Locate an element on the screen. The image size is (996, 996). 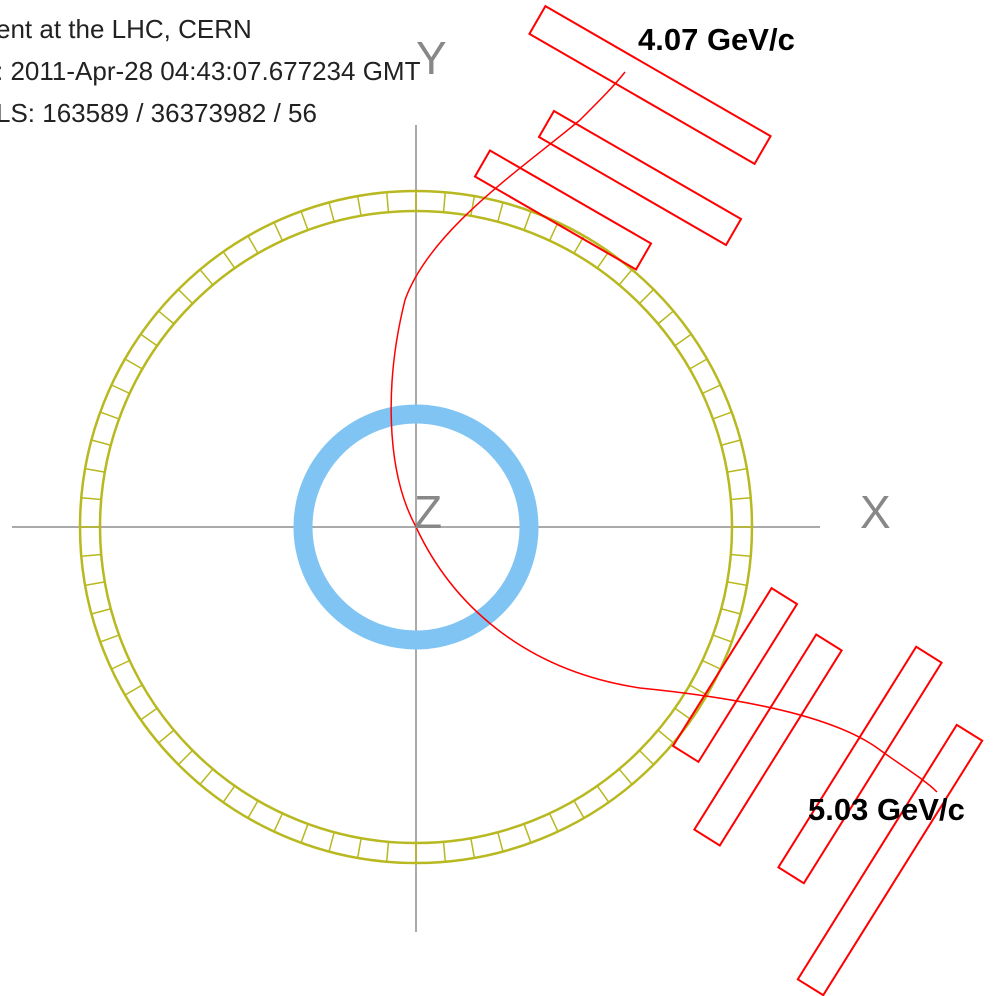
z-axis-label: Z is located at coordinates (428, 512).